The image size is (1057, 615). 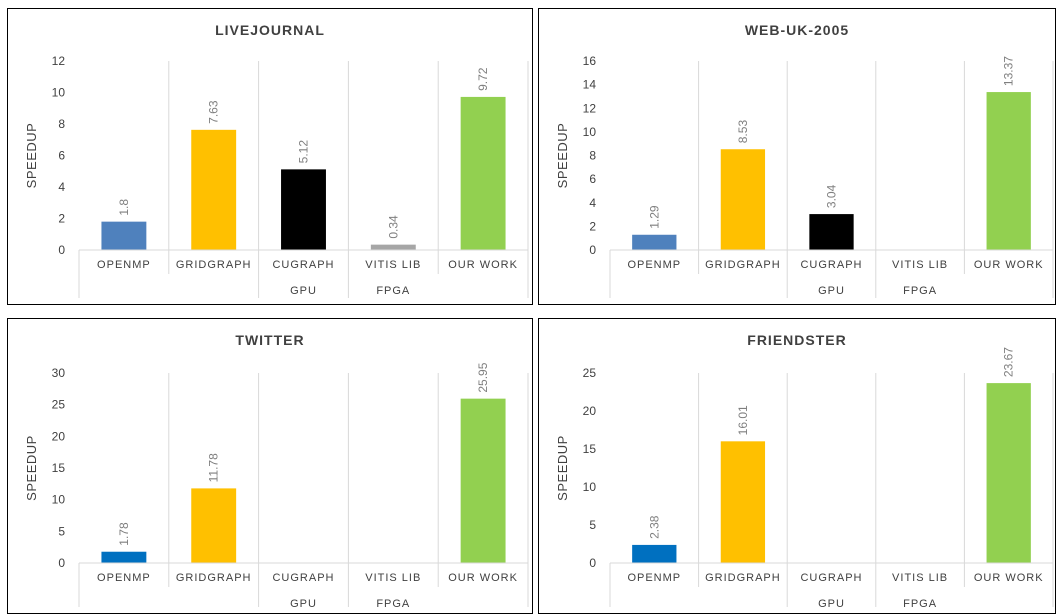 What do you see at coordinates (214, 467) in the screenshot?
I see `data-label: 11.78` at bounding box center [214, 467].